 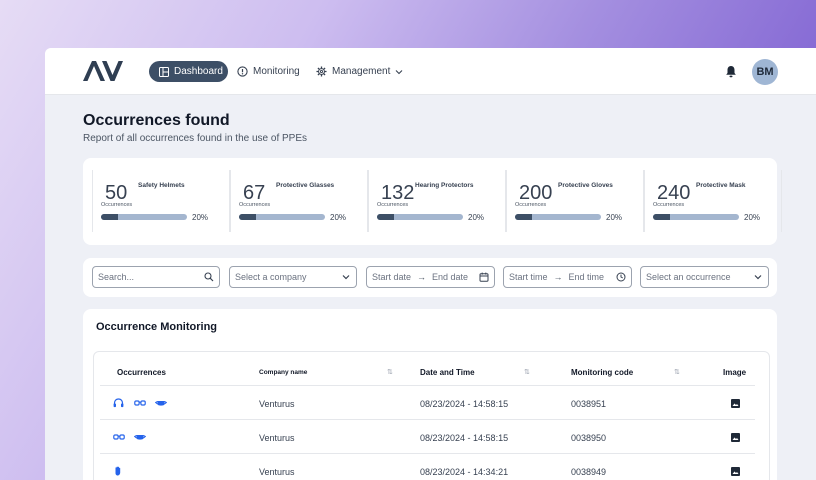 I want to click on nav-dashboard-button: Dashboard, so click(x=188, y=71).